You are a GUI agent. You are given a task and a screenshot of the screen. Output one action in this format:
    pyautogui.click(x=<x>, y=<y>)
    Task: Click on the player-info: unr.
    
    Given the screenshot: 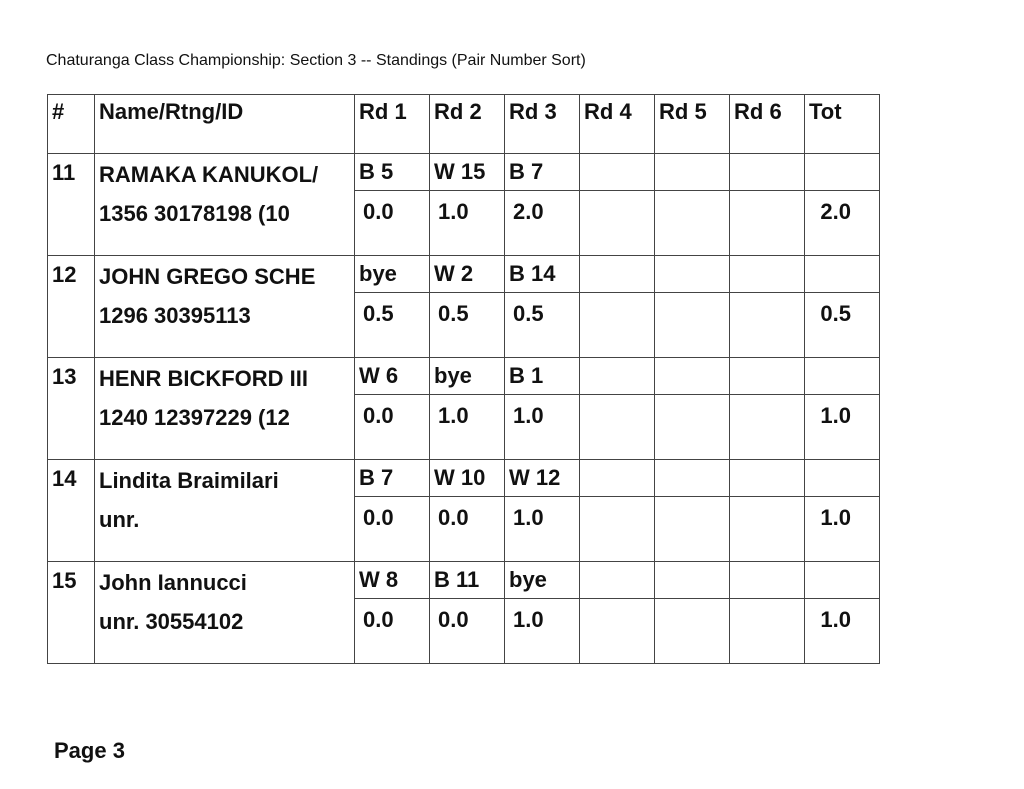 What is the action you would take?
    pyautogui.click(x=119, y=519)
    